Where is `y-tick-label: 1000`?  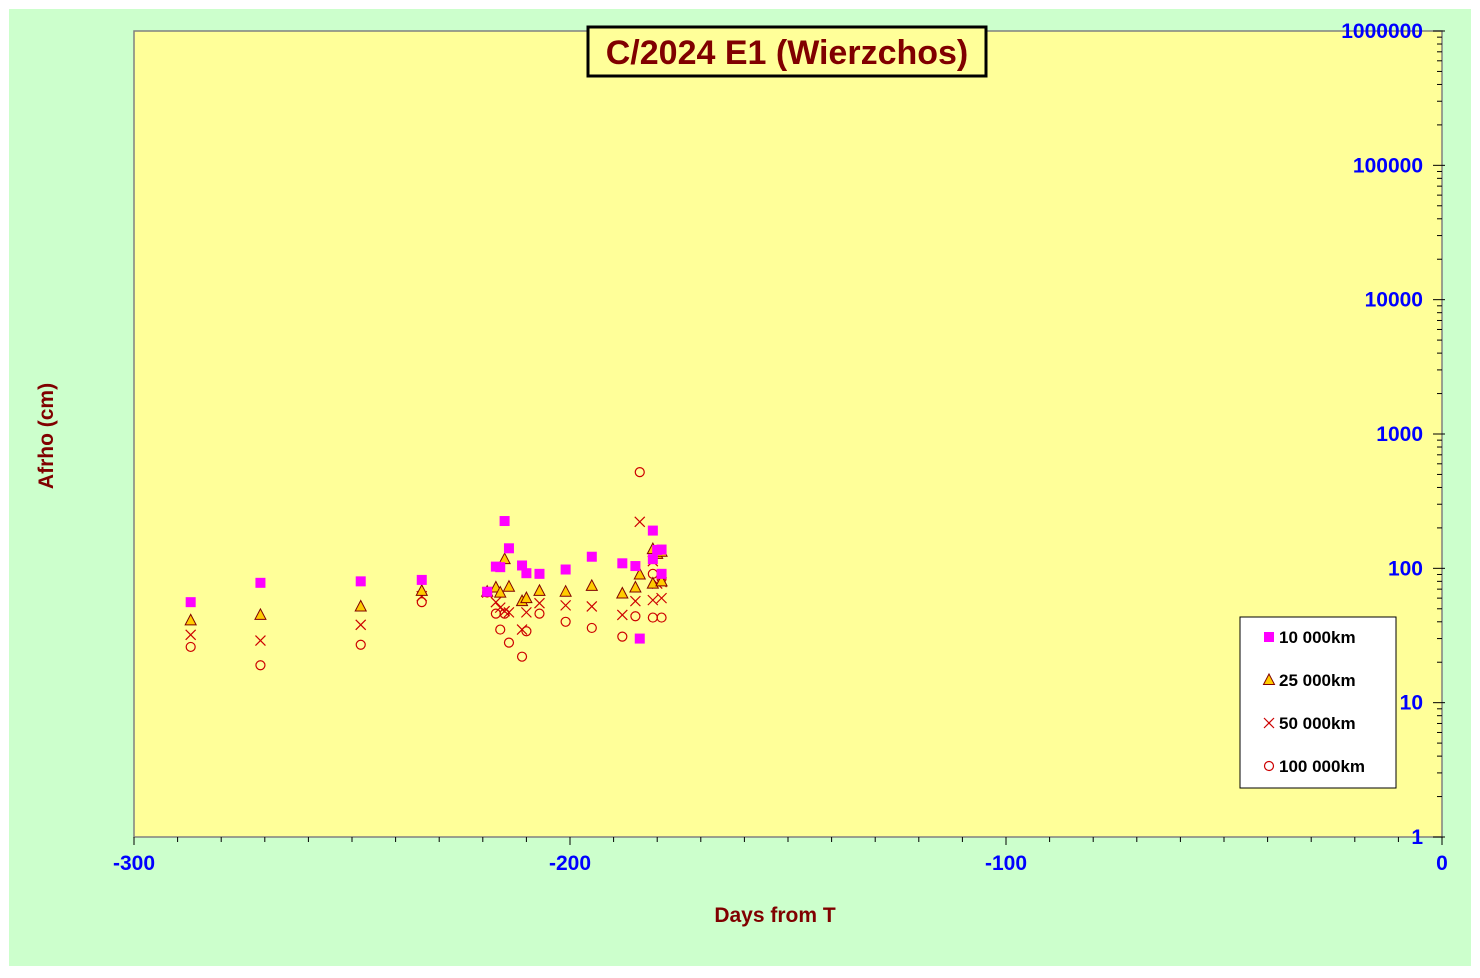
y-tick-label: 1000 is located at coordinates (1399, 434).